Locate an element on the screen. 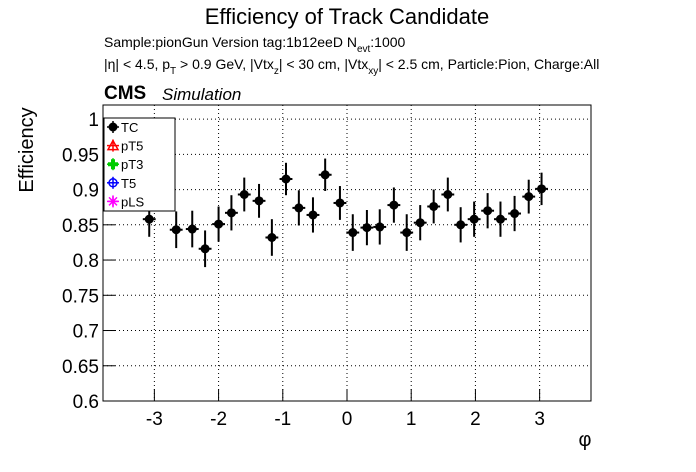  x-tick-label: -1 is located at coordinates (282, 419).